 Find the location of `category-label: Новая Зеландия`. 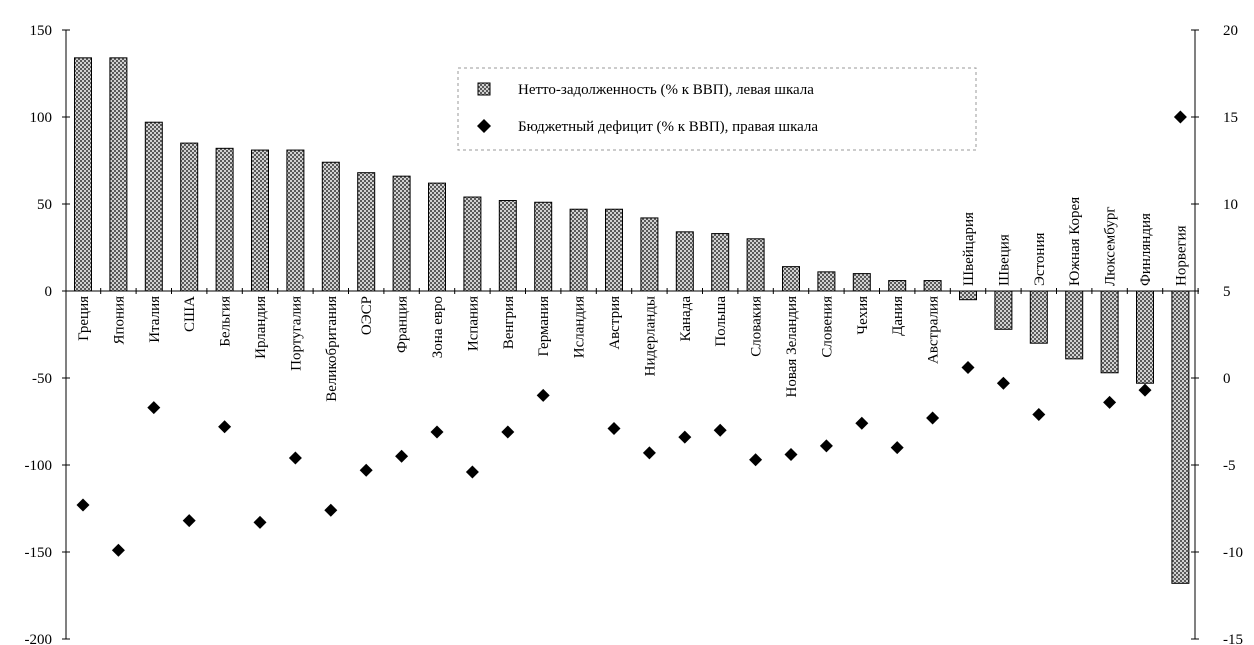

category-label: Новая Зеландия is located at coordinates (792, 347).